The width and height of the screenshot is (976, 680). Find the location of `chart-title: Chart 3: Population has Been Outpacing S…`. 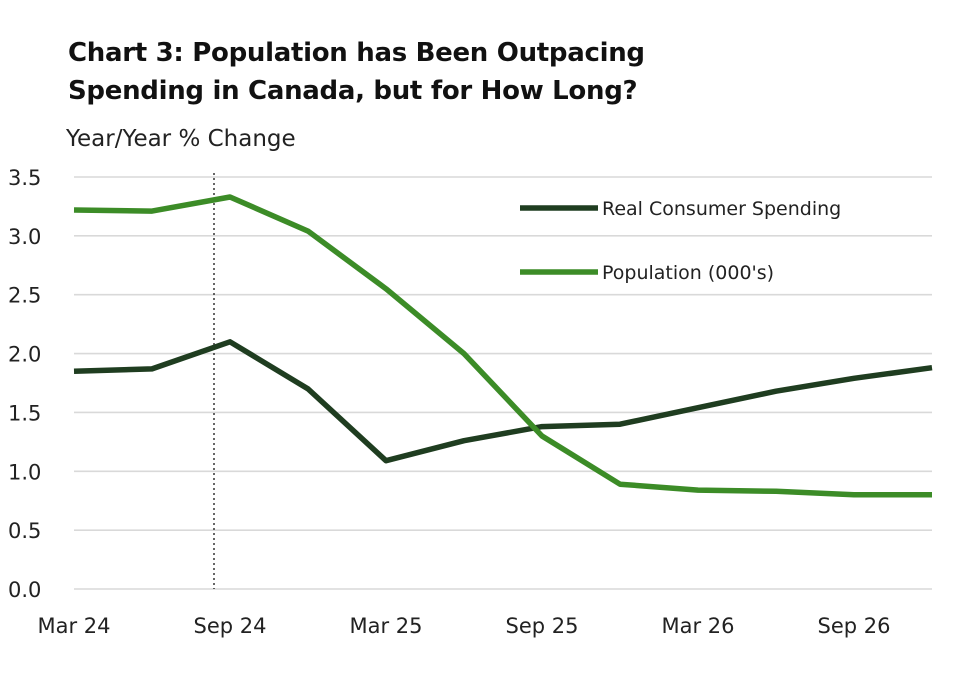

chart-title: Chart 3: Population has Been Outpacing S… is located at coordinates (498, 72).